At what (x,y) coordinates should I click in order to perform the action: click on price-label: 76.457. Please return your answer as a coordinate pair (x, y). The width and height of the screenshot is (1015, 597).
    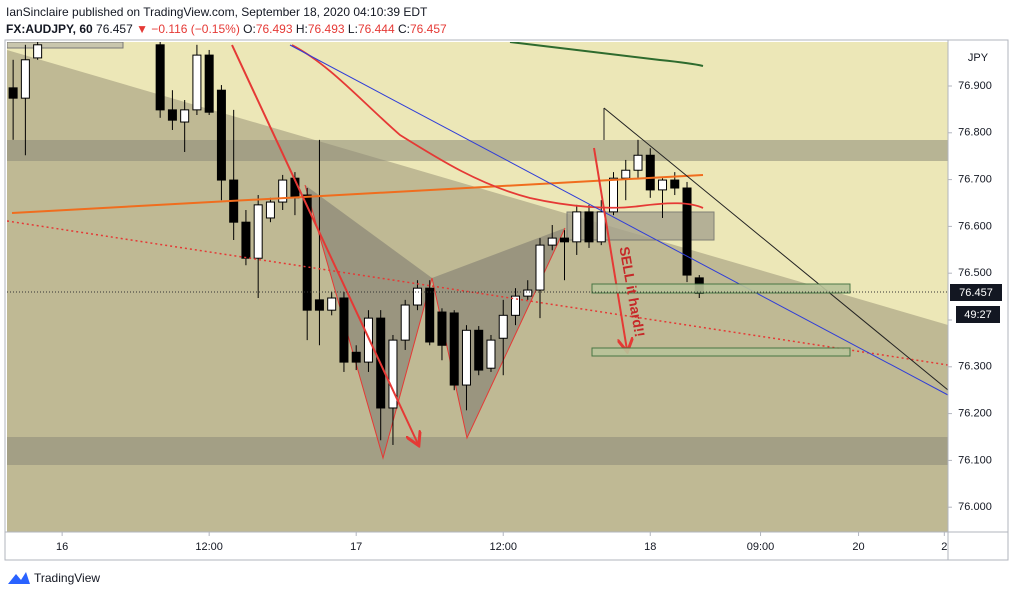
    Looking at the image, I should click on (976, 293).